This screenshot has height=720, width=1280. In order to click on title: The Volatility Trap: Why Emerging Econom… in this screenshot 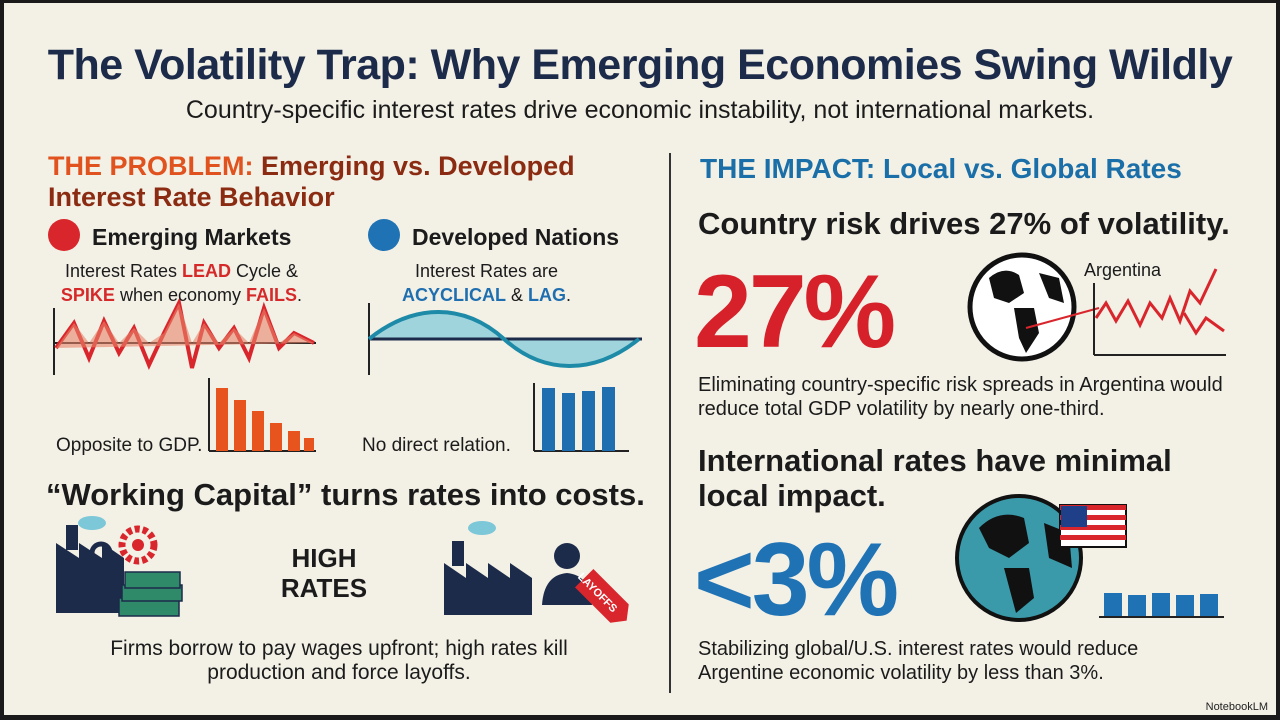, I will do `click(640, 65)`.